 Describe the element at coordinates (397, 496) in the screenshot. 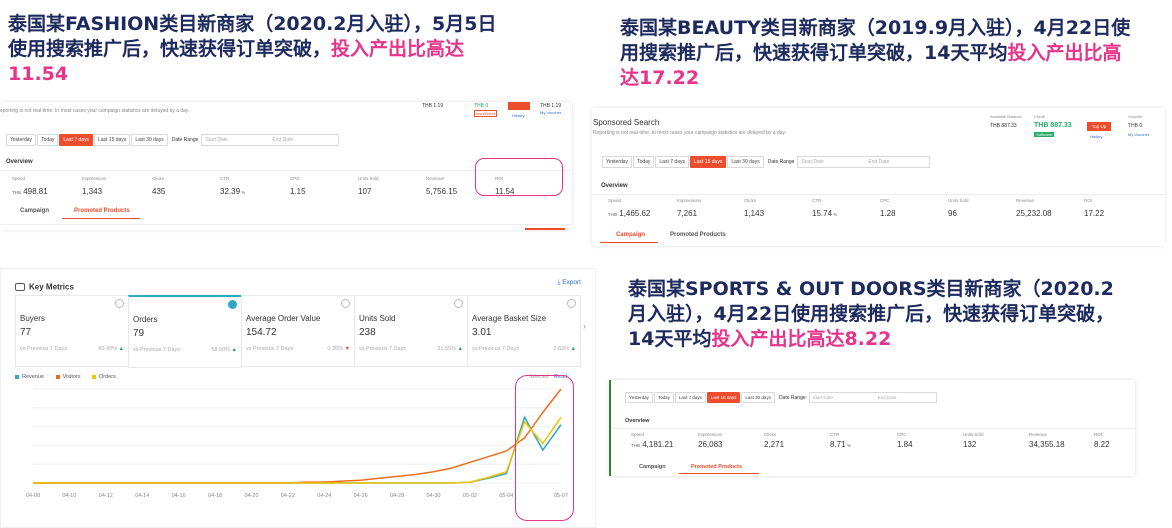

I see `x-tick-label: 04-28` at that location.